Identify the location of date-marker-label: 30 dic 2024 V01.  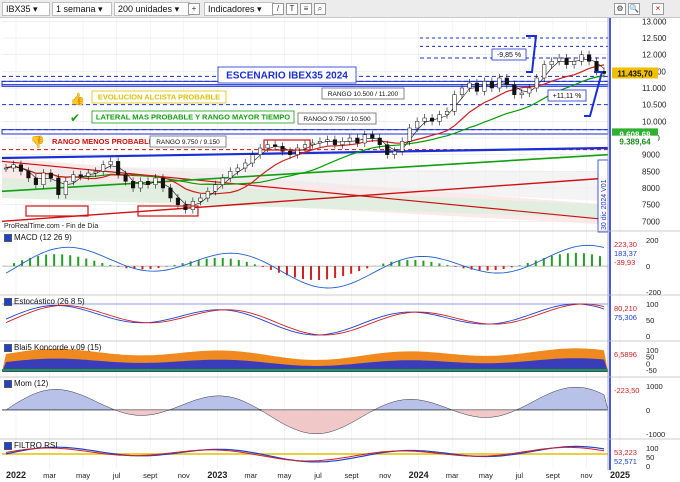
(604, 204).